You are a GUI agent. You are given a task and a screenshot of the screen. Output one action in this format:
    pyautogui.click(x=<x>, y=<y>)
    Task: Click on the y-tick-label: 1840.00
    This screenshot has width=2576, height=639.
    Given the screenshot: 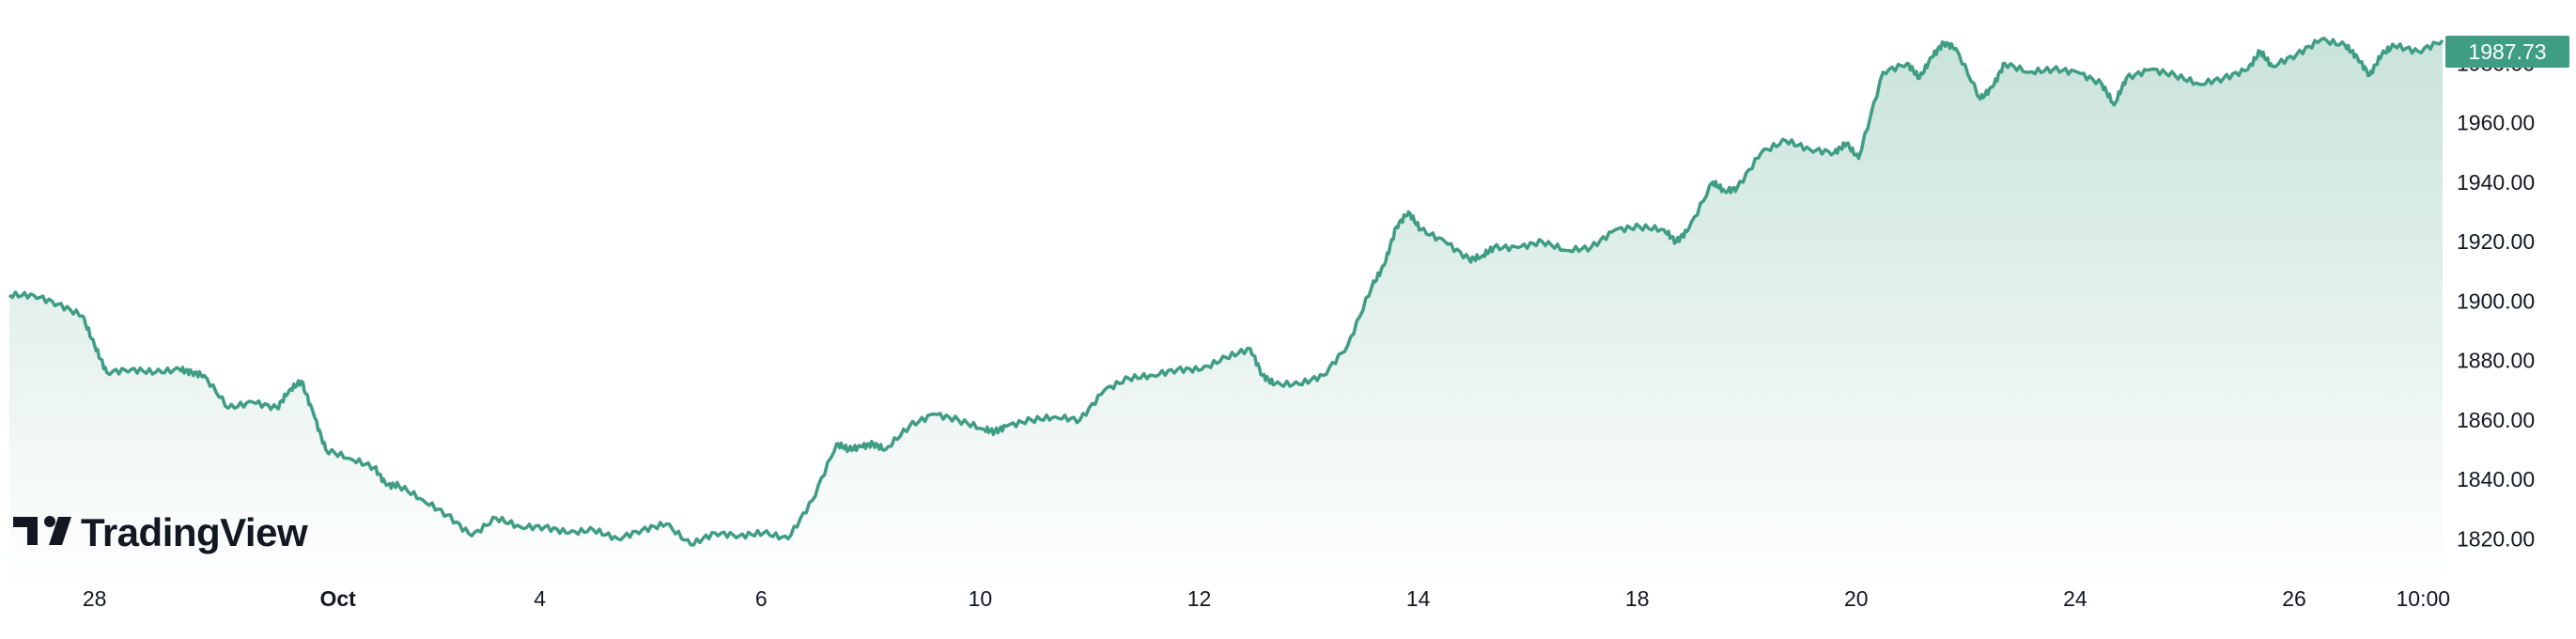 What is the action you would take?
    pyautogui.click(x=2496, y=479)
    